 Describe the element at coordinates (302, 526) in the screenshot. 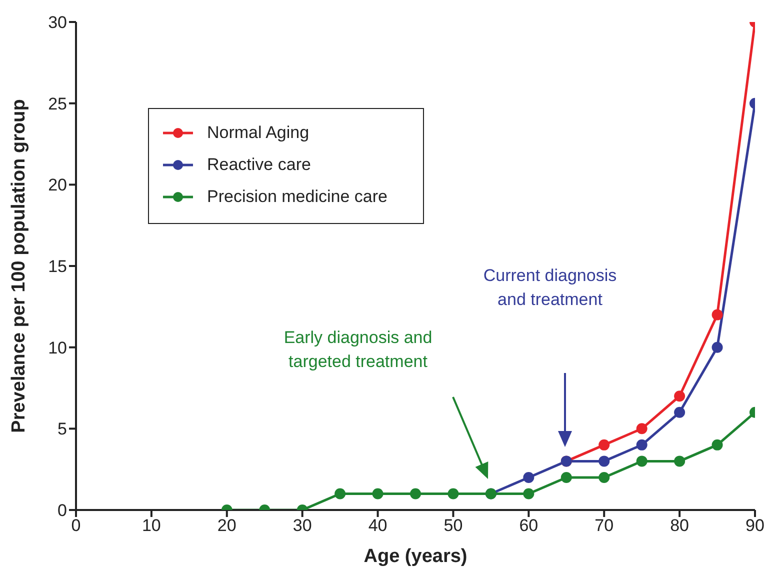

I see `x-tick-label: 30` at that location.